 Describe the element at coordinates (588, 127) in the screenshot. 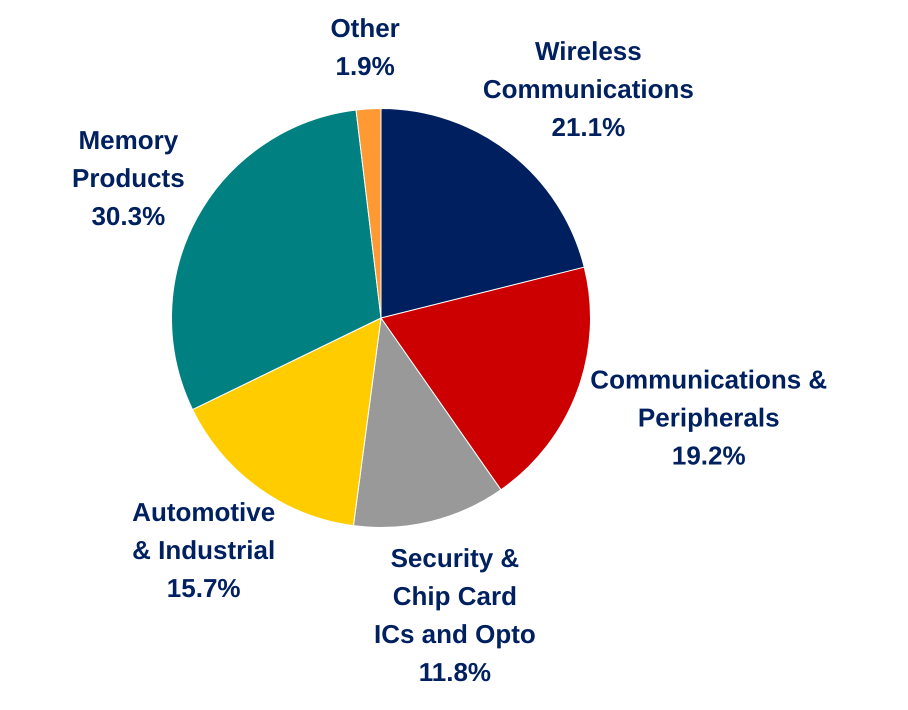

I see `data-label: 21.1%` at that location.